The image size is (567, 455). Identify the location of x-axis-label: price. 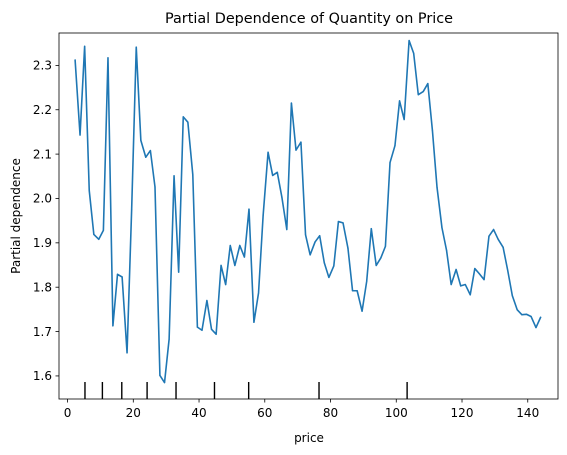
(309, 438).